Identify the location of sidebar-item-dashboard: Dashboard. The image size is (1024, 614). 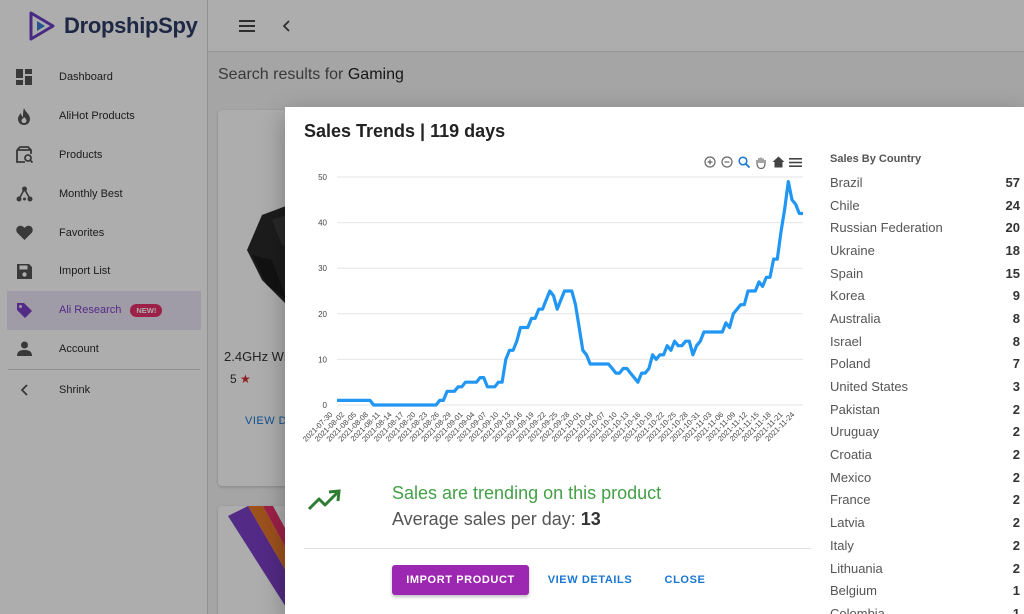
(104, 77).